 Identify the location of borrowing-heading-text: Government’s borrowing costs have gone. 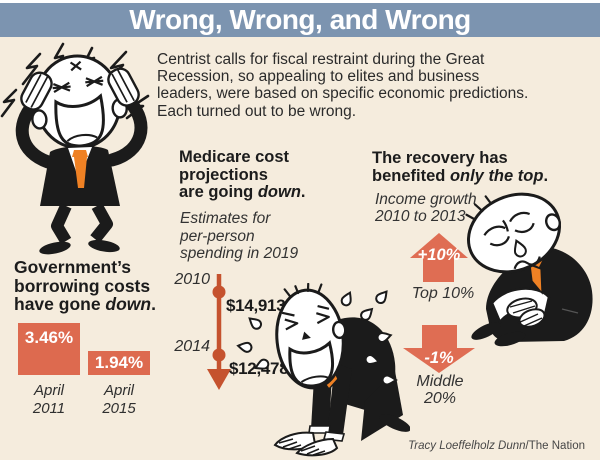
(82, 285).